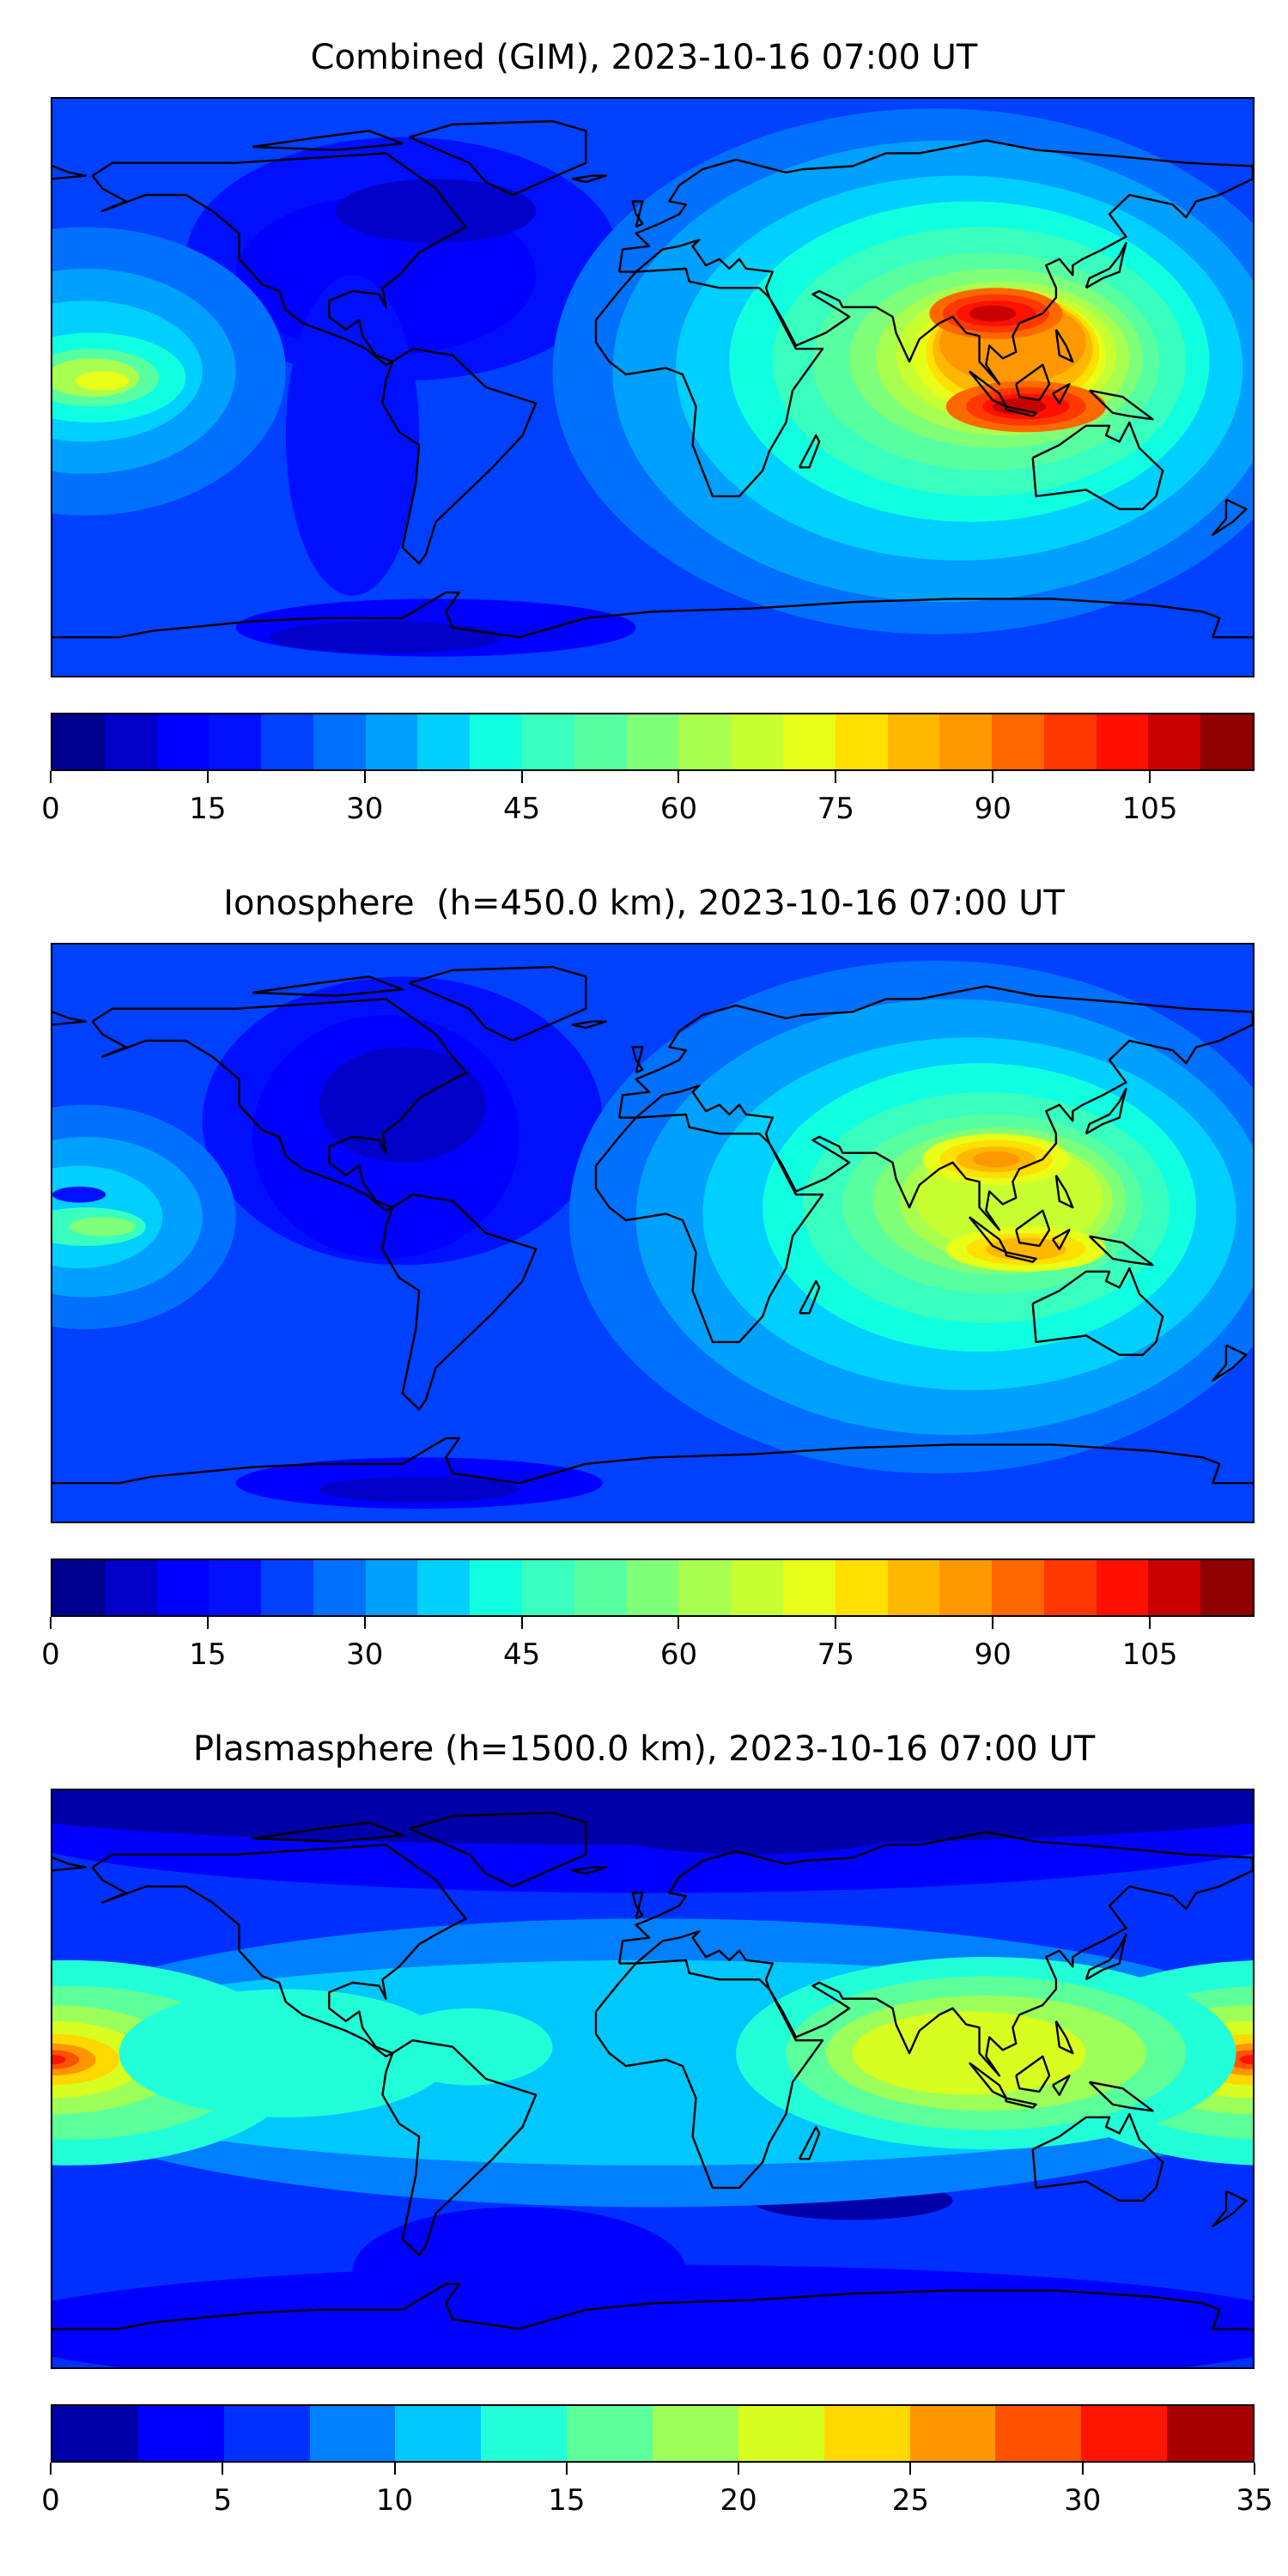 This screenshot has width=1288, height=2576. I want to click on colorbar-ticks: 0 15 30 45 60 75 90 105, so click(648, 806).